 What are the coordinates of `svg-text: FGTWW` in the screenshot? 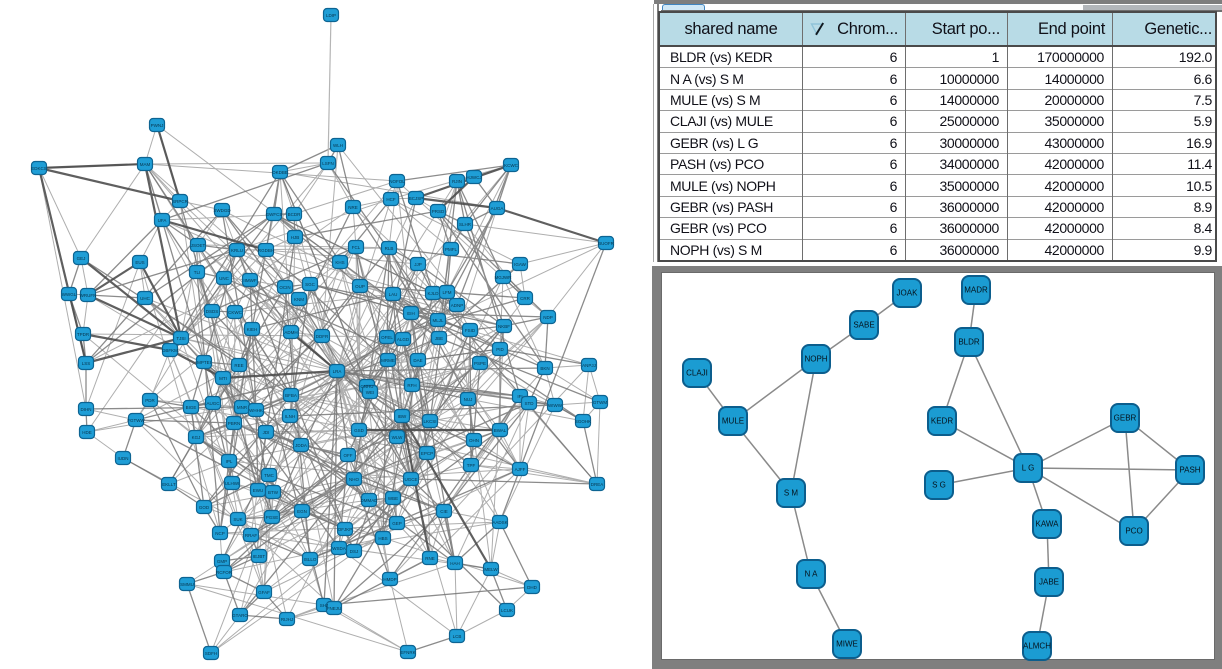 It's located at (136, 420).